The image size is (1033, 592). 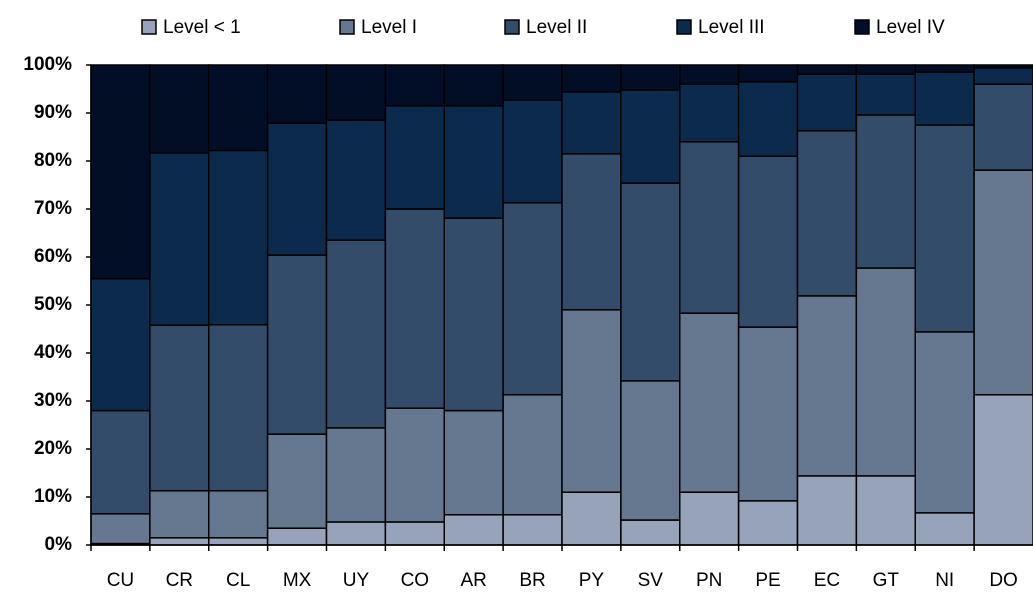 What do you see at coordinates (53, 496) in the screenshot?
I see `y-tick-label: 10%` at bounding box center [53, 496].